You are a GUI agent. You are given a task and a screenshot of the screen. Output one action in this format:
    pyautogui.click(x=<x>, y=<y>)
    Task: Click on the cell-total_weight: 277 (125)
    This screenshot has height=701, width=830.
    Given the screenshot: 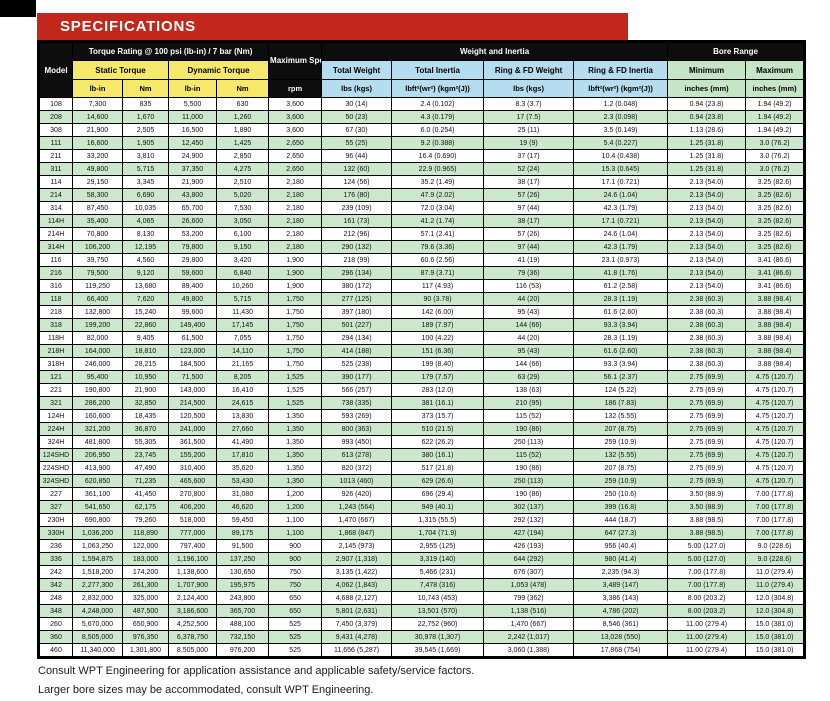 What is the action you would take?
    pyautogui.click(x=357, y=299)
    